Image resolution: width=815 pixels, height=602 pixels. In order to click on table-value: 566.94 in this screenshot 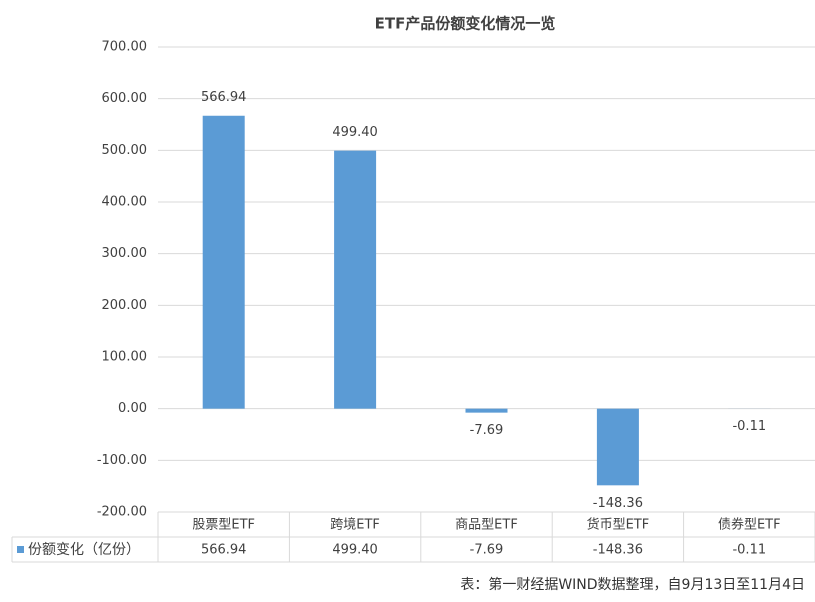, I will do `click(224, 550)`.